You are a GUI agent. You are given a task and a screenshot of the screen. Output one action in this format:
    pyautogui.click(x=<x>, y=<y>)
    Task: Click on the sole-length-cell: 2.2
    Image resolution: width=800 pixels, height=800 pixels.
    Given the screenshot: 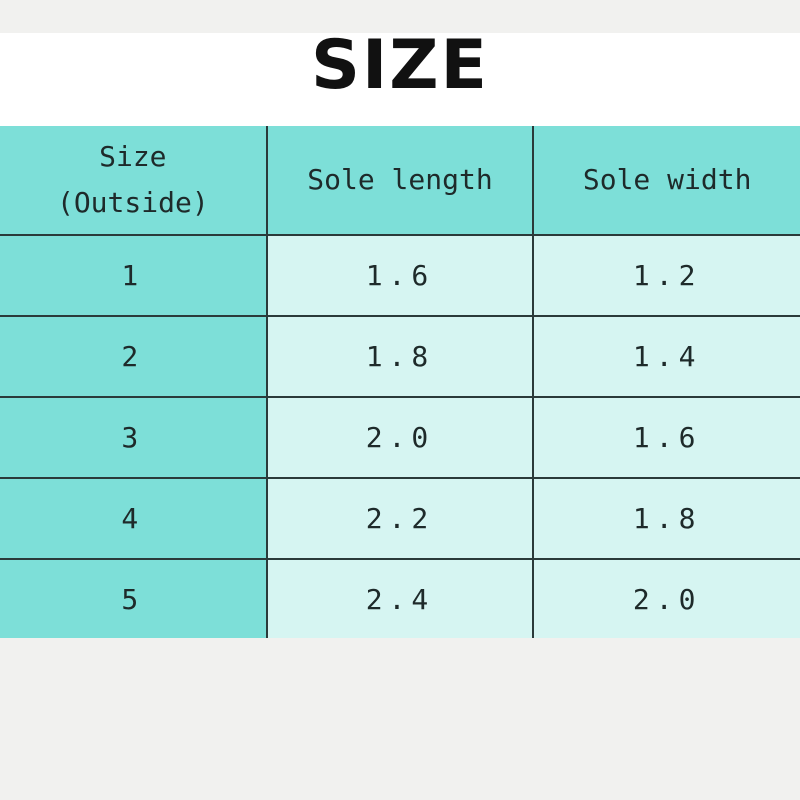 What is the action you would take?
    pyautogui.click(x=400, y=518)
    